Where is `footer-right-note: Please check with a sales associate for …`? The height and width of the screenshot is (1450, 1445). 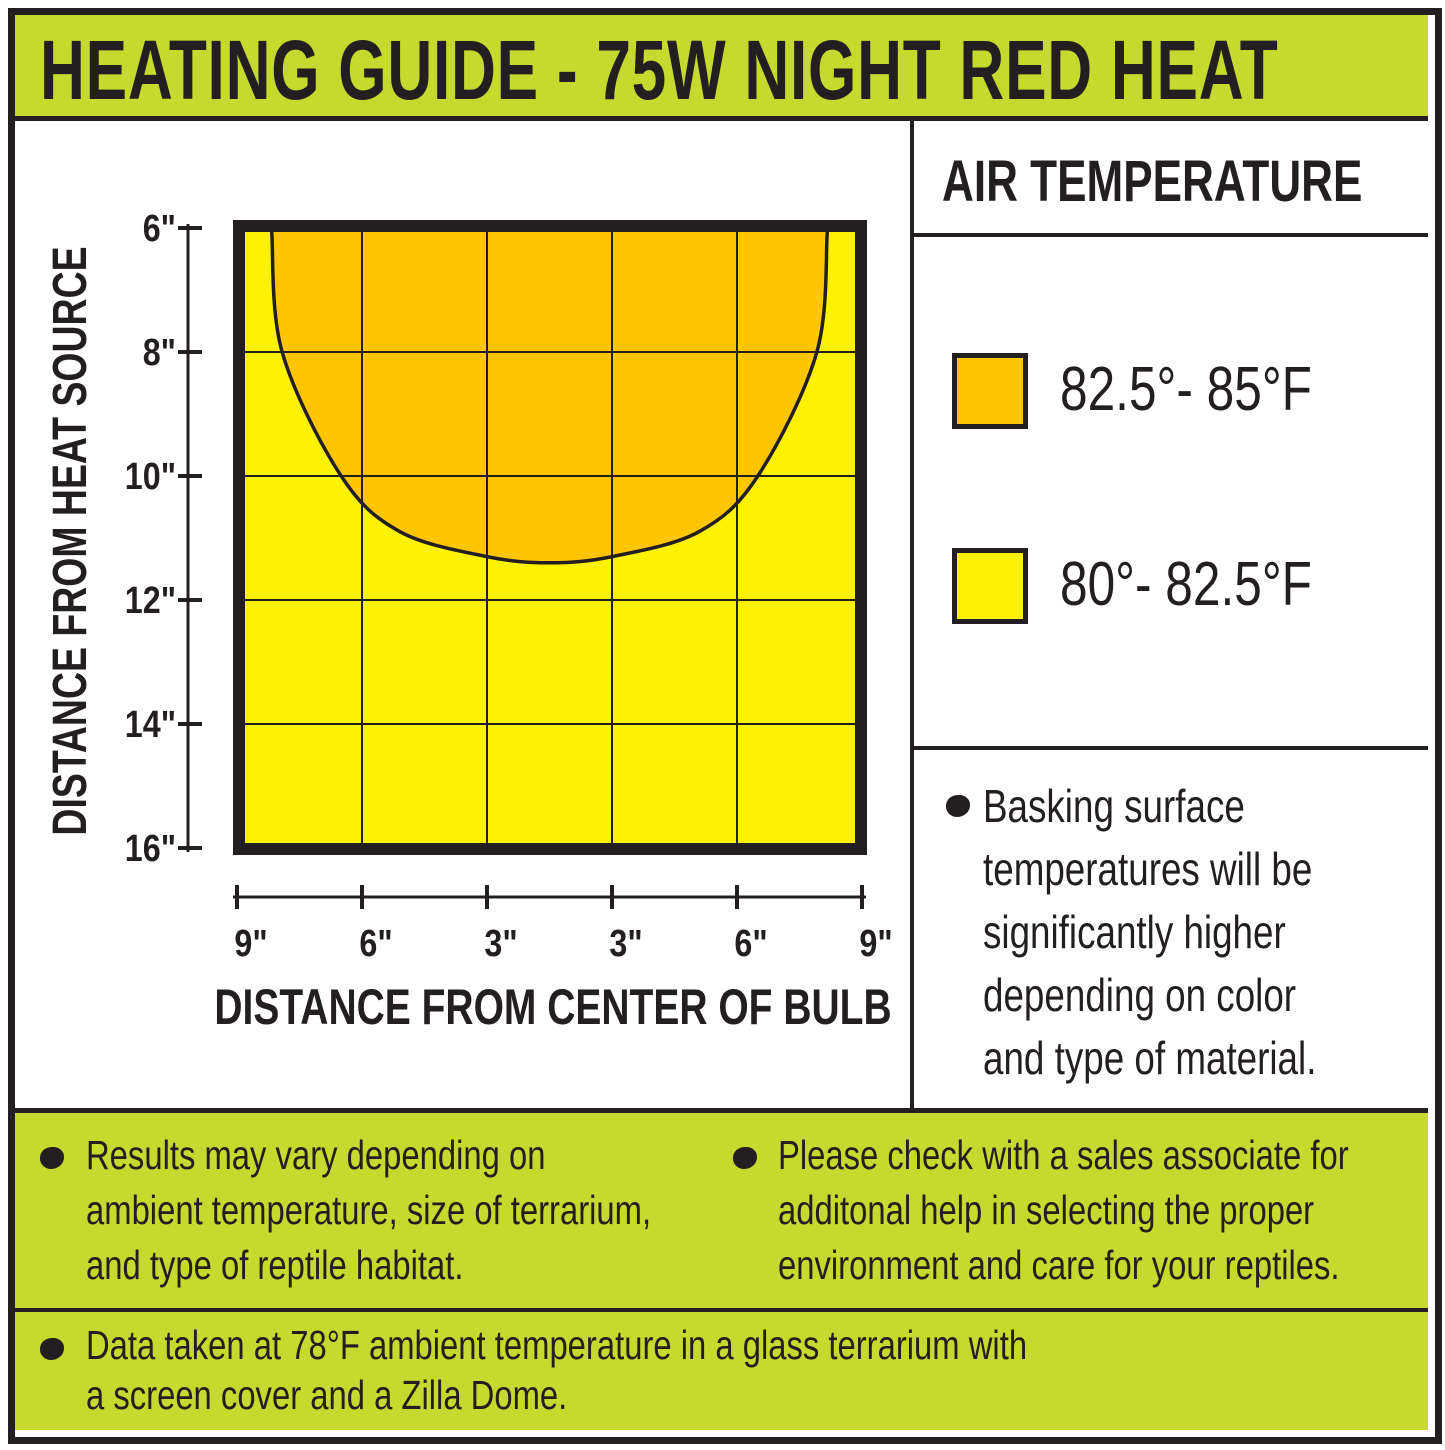
footer-right-note: Please check with a sales associate for … is located at coordinates (1111, 1210).